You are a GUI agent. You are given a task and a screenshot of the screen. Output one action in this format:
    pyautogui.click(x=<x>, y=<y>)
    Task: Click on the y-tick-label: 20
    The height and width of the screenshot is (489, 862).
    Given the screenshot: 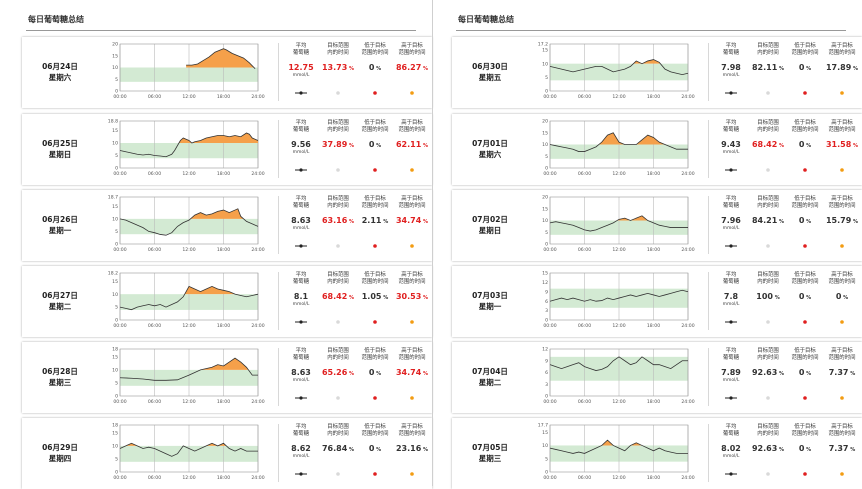 What is the action you would take?
    pyautogui.click(x=115, y=45)
    